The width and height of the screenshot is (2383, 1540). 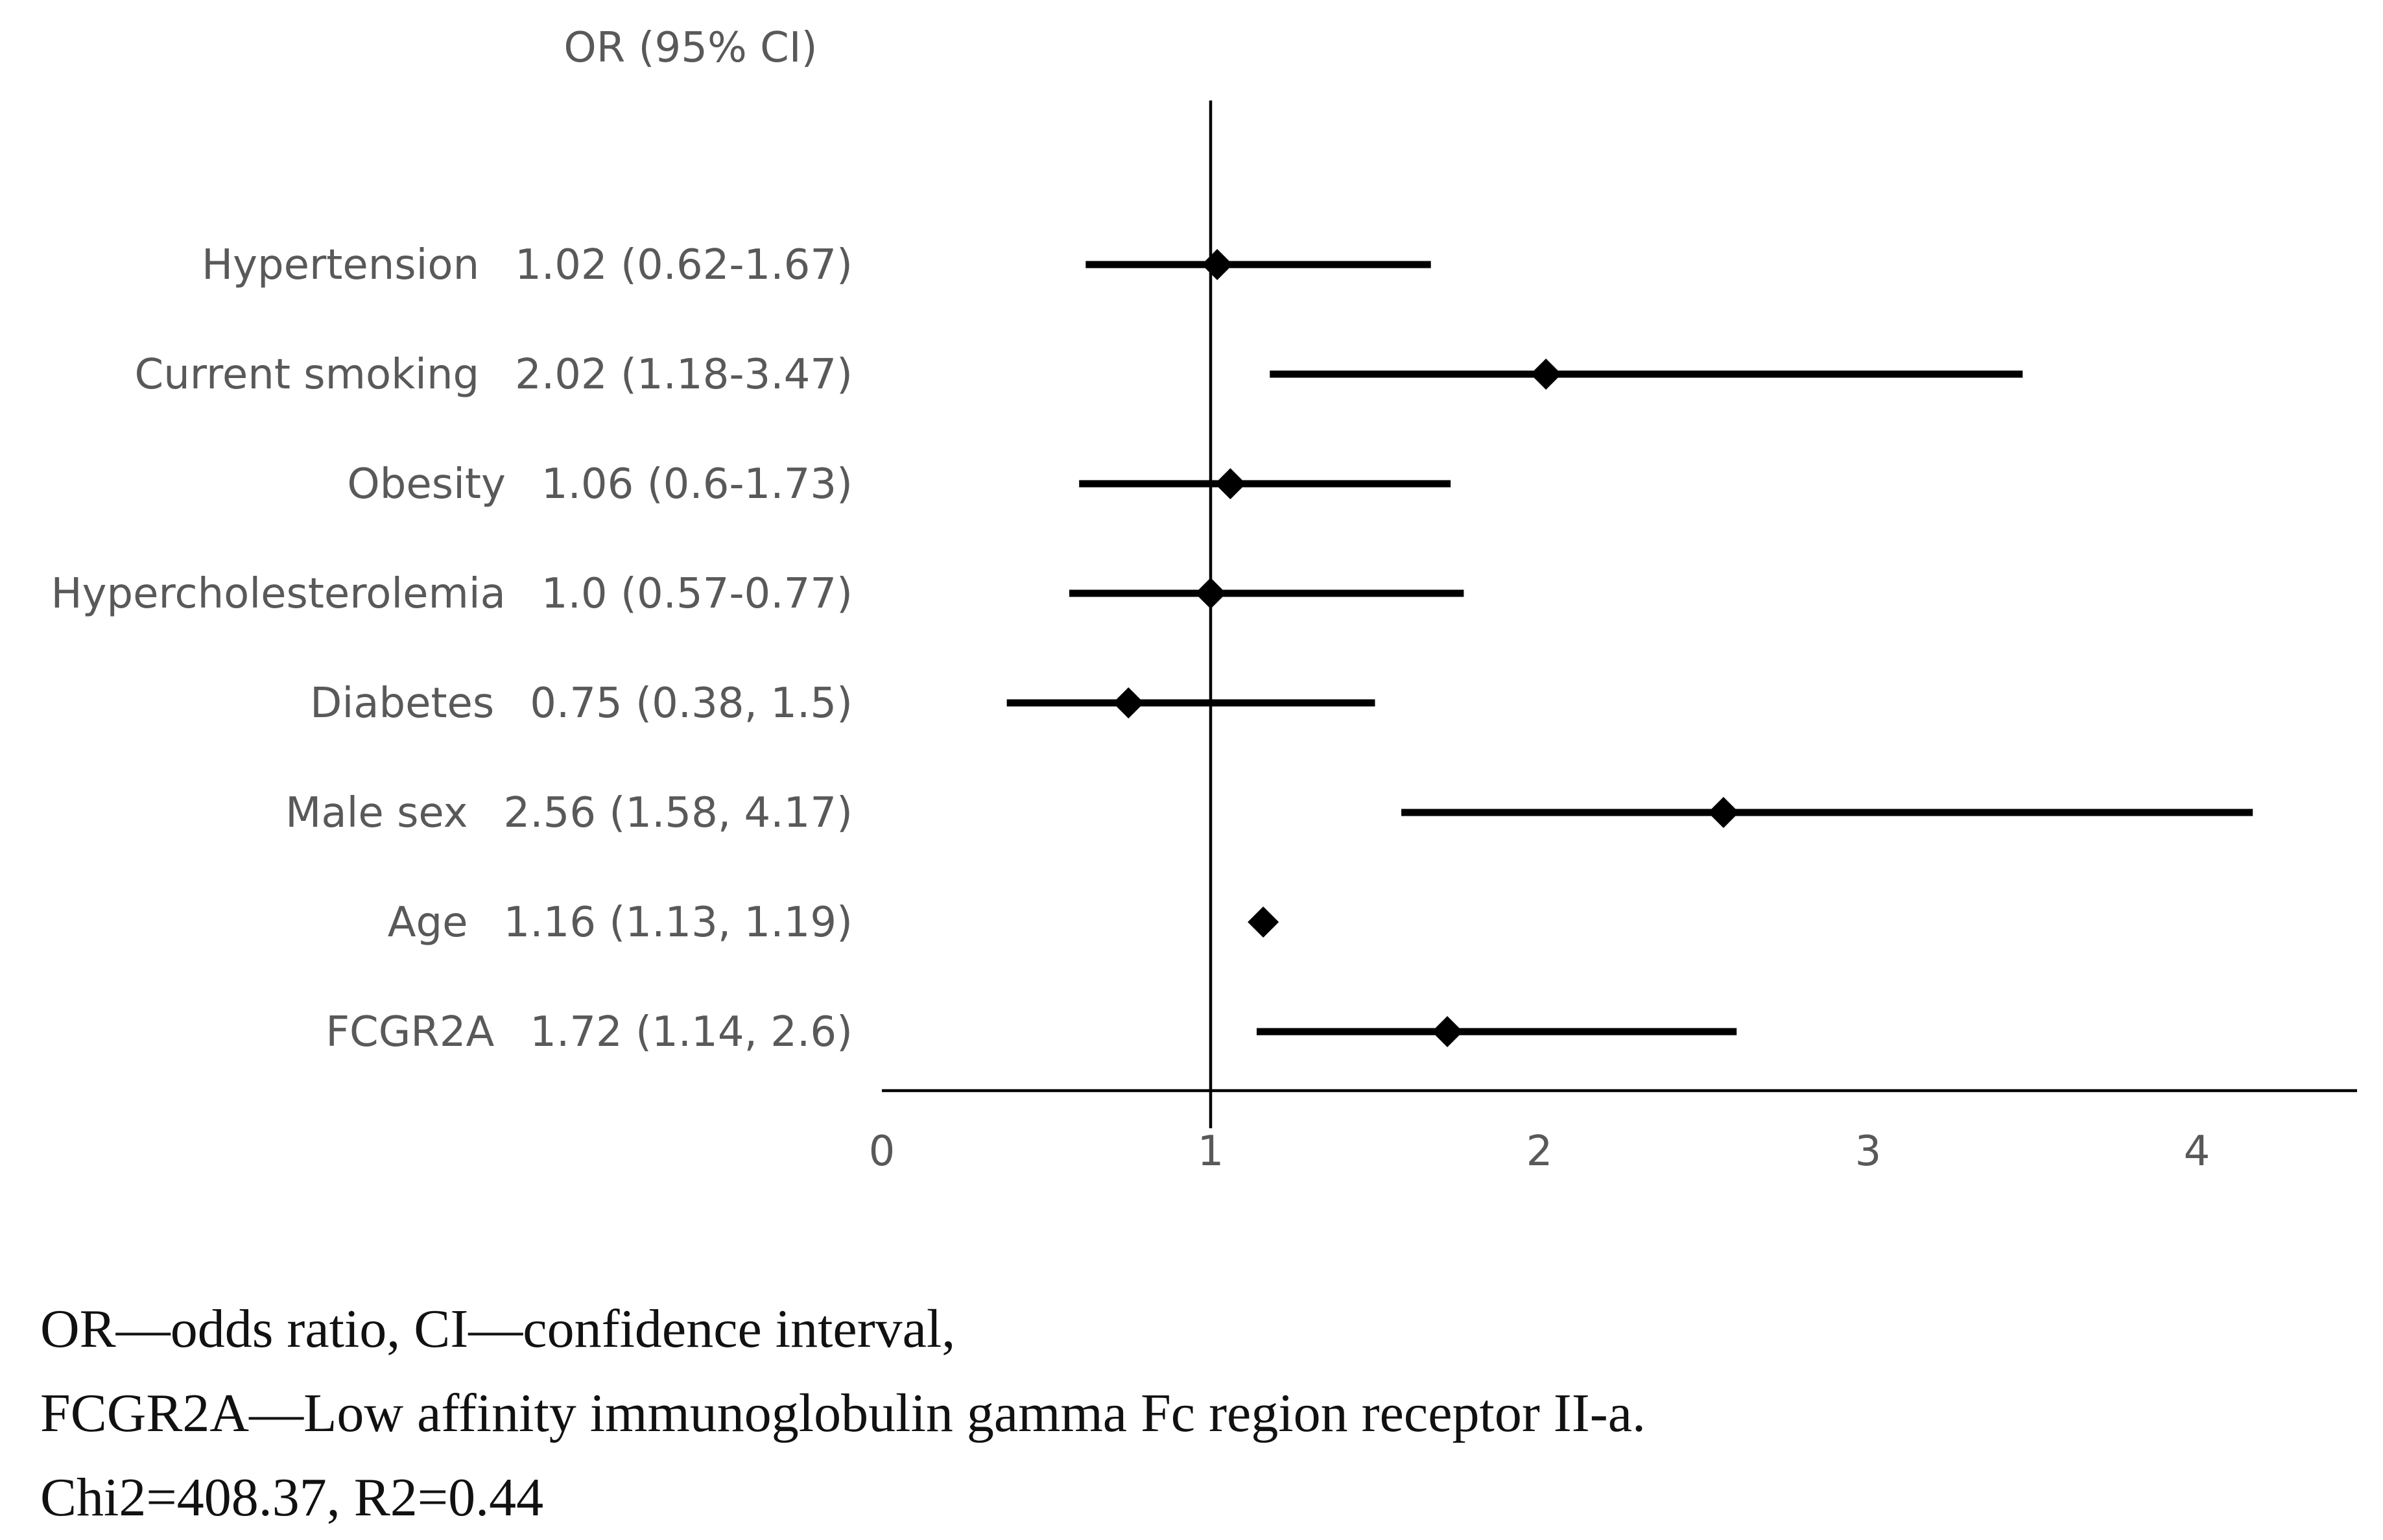 What do you see at coordinates (690, 48) in the screenshot?
I see `or-ci-header: OR (95% CI)` at bounding box center [690, 48].